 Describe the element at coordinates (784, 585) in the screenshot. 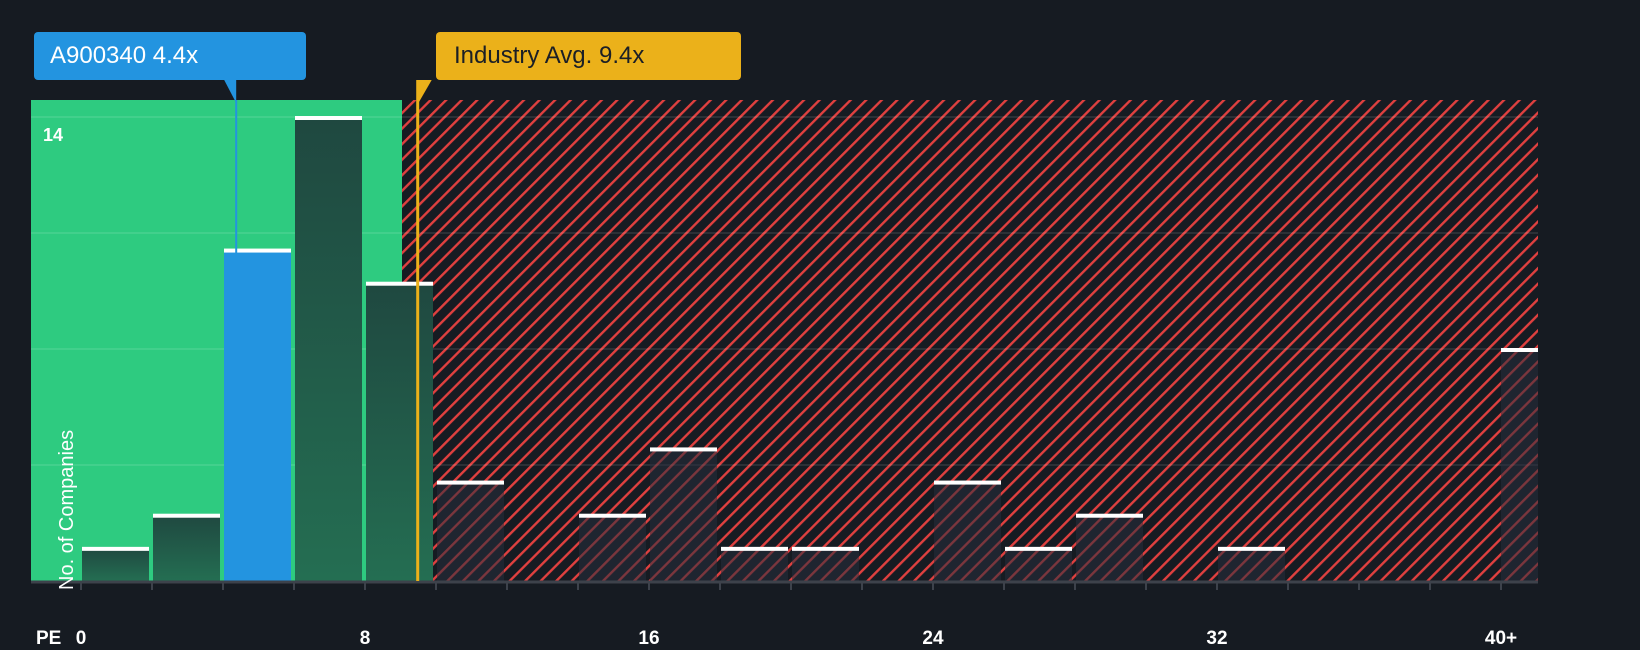

I see `x-axis` at that location.